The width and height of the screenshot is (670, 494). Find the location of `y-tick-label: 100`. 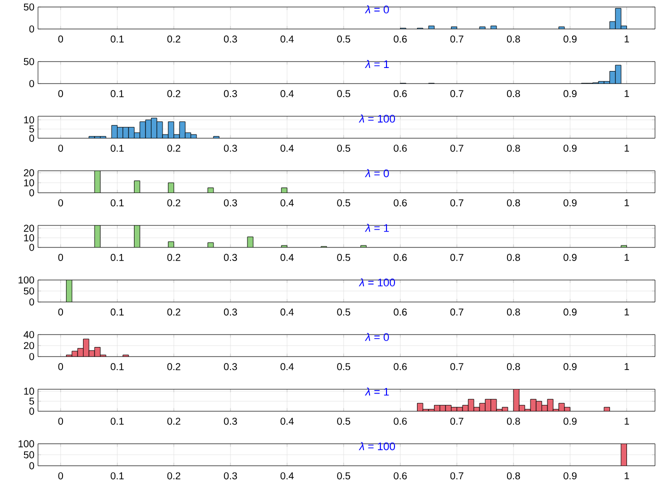

y-tick-label: 100 is located at coordinates (26, 280).